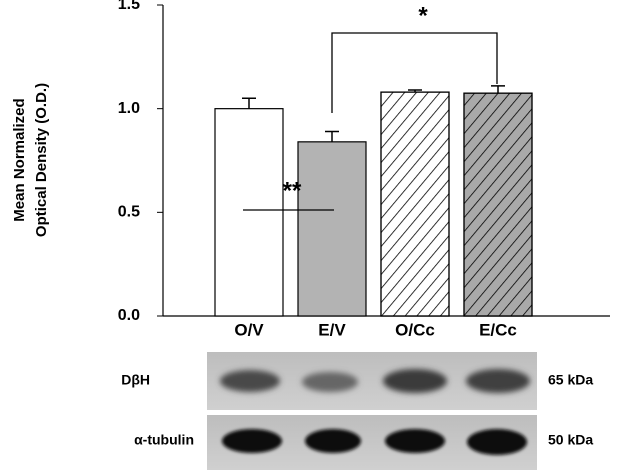  I want to click on y-tick-label: 1.0, so click(129, 108).